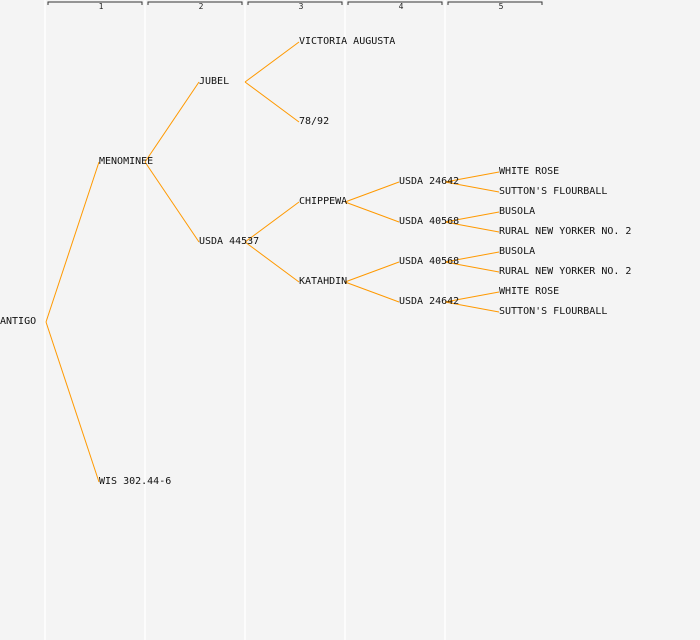 The image size is (700, 640). What do you see at coordinates (72, 402) in the screenshot?
I see `edge-antigo-wis` at bounding box center [72, 402].